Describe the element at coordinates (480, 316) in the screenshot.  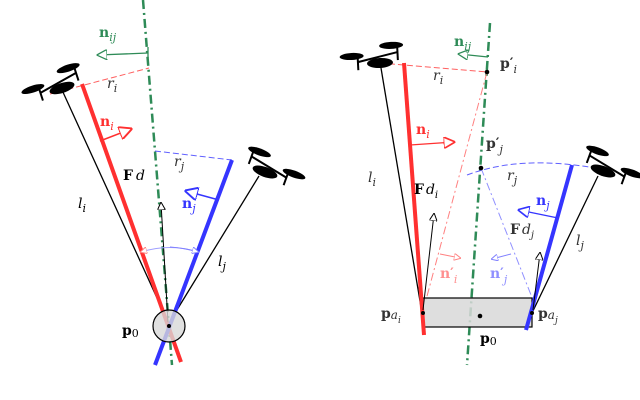
I see `point-p0` at that location.